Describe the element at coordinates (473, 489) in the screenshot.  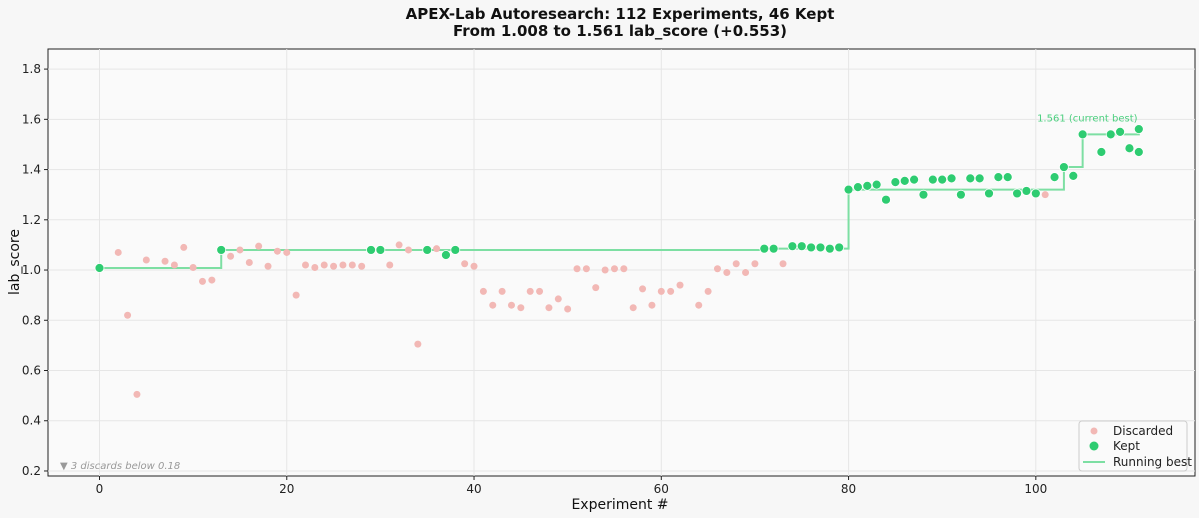
I see `x-tick-label: 40` at that location.